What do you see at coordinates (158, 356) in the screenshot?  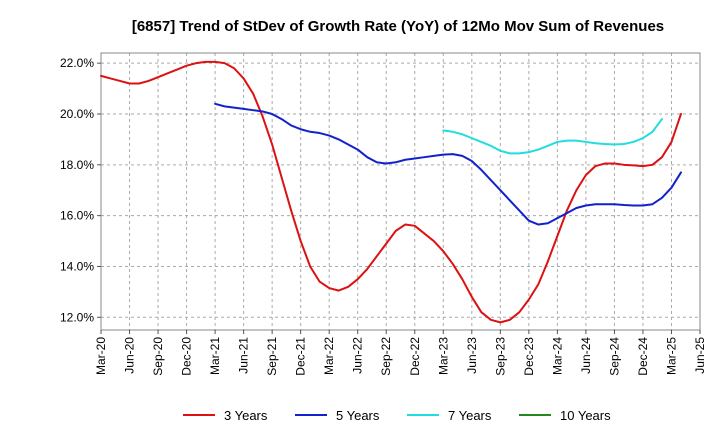 I see `x-tick-label: Sep-20` at bounding box center [158, 356].